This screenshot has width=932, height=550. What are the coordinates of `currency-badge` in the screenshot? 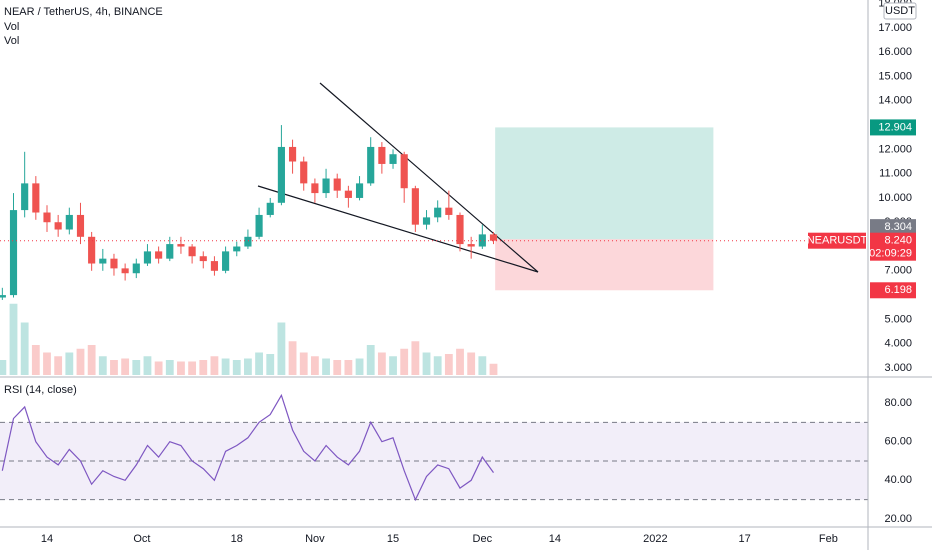 It's located at (900, 11).